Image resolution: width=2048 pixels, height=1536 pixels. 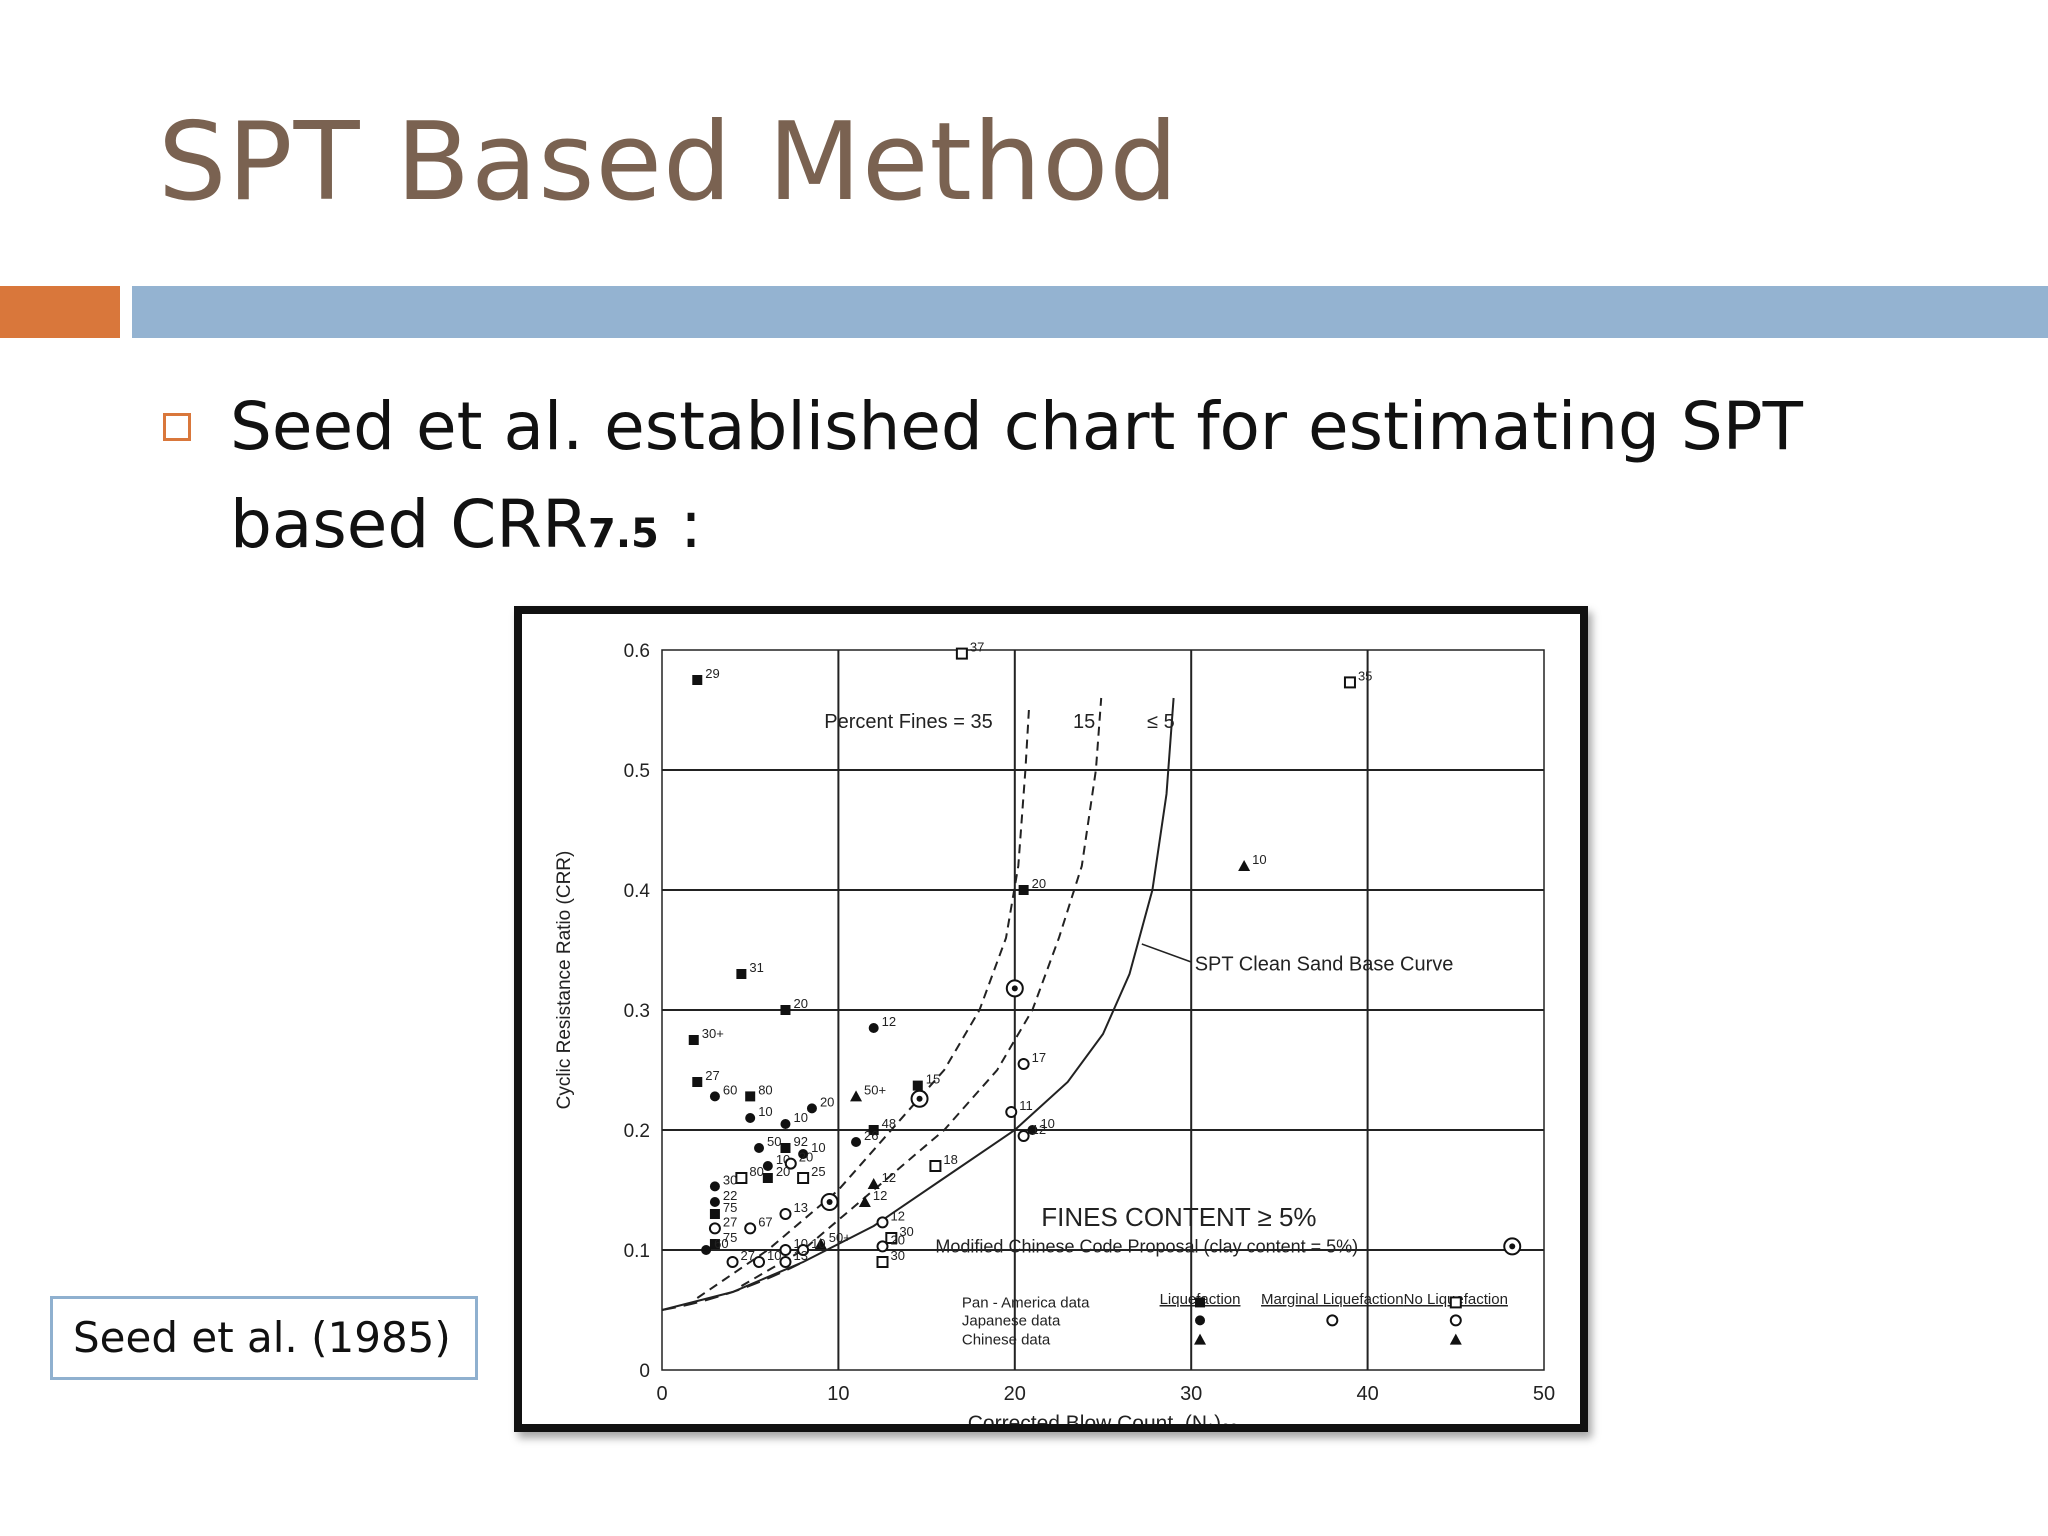 I want to click on y-tick-label: 0.5, so click(x=637, y=771).